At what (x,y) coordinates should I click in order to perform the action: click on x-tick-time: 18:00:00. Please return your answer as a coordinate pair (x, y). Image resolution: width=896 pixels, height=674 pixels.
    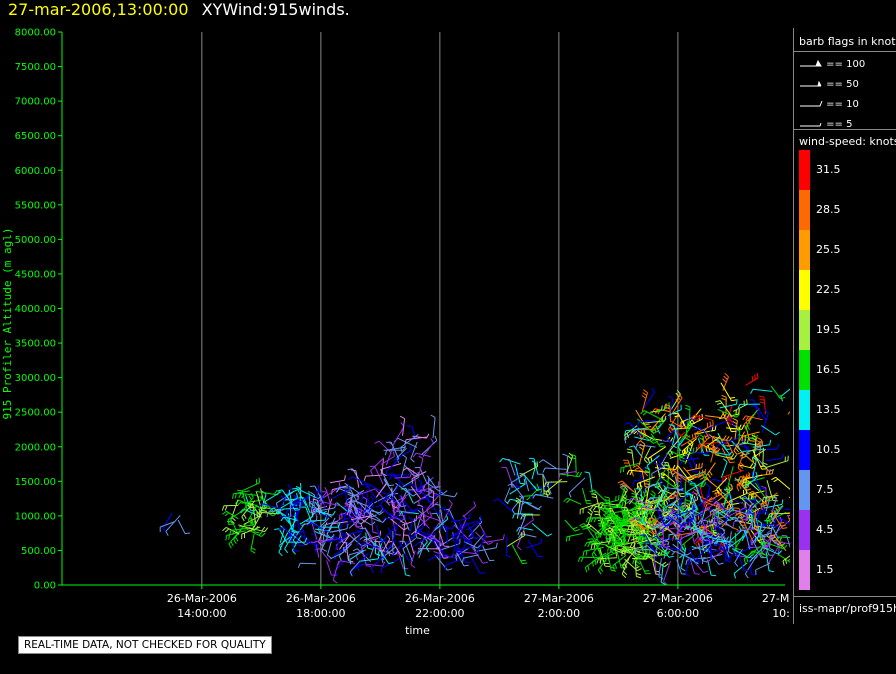
    Looking at the image, I should click on (320, 613).